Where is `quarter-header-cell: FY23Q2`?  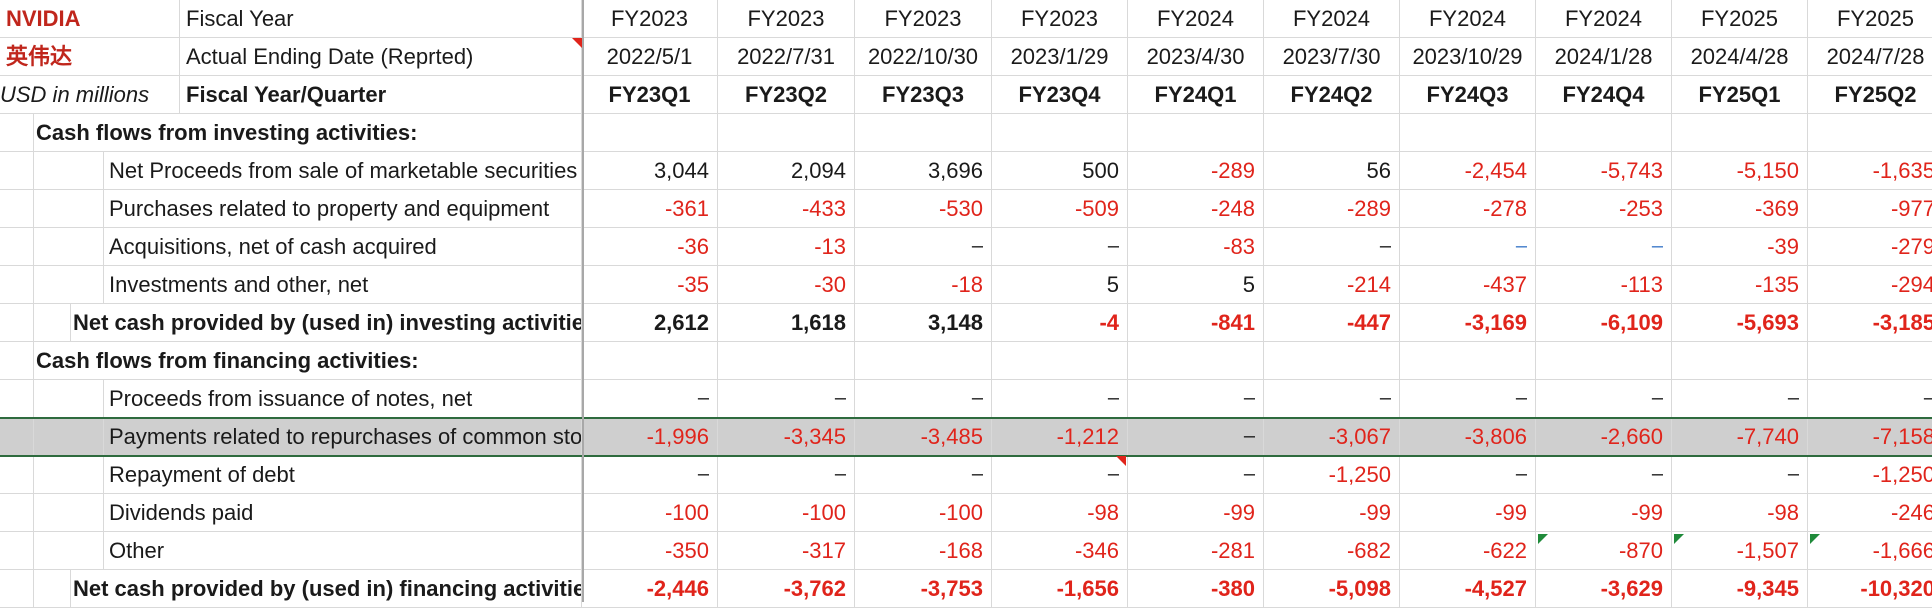 quarter-header-cell: FY23Q2 is located at coordinates (786, 95).